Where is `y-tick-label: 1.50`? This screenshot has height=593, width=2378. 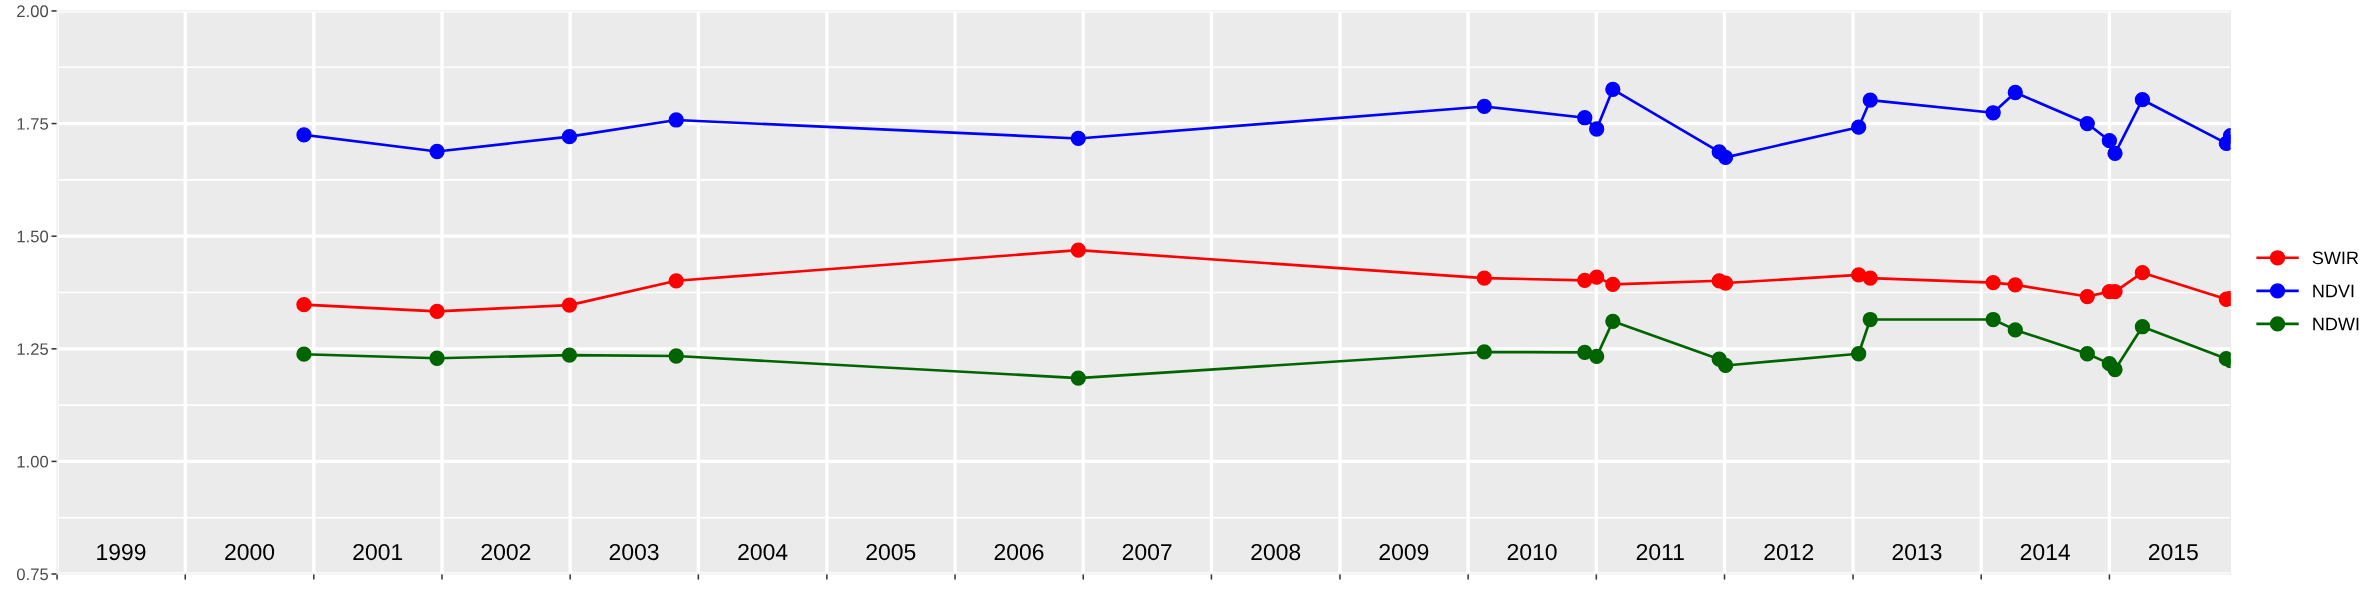 y-tick-label: 1.50 is located at coordinates (33, 236).